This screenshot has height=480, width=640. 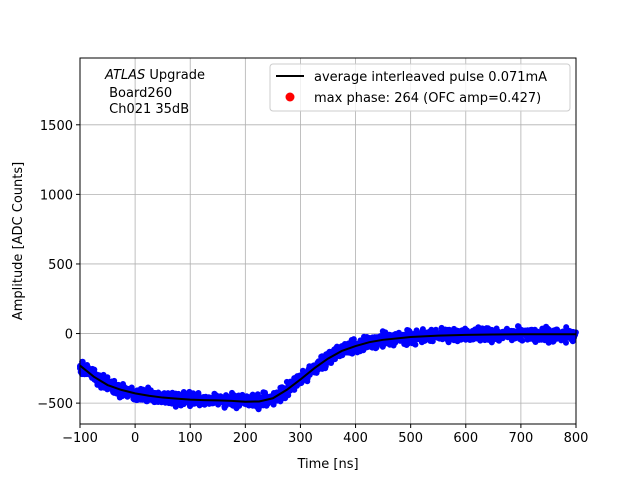 I want to click on x-tick-label: 800, so click(x=576, y=438).